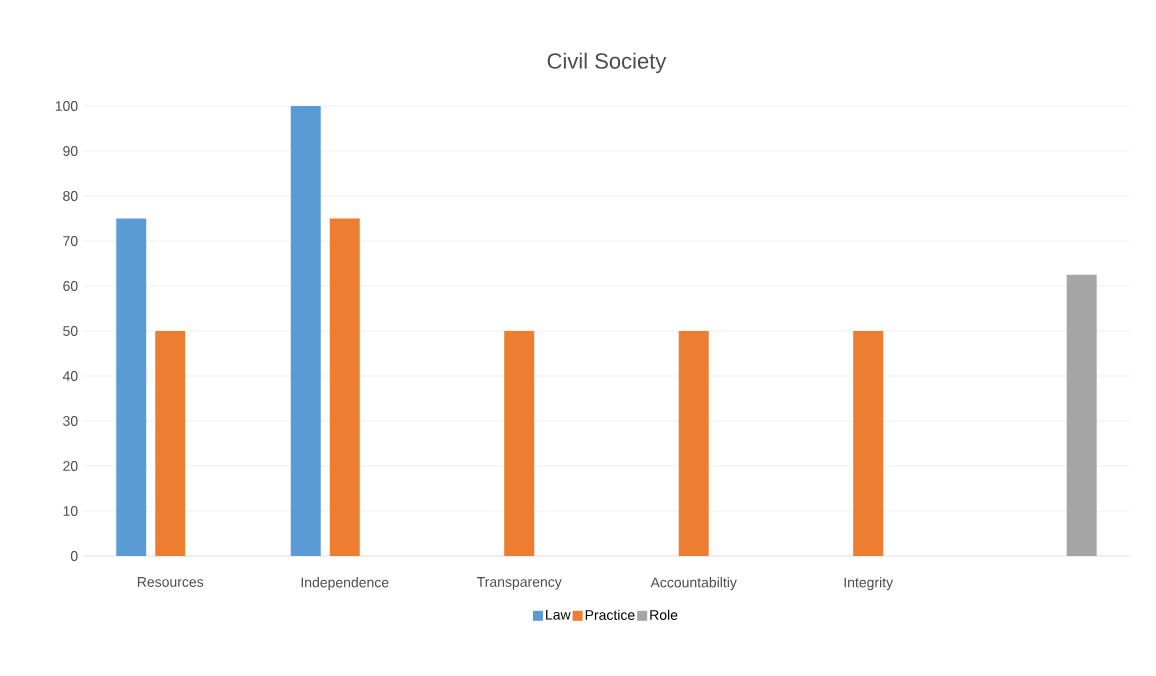 Image resolution: width=1156 pixels, height=676 pixels. What do you see at coordinates (693, 584) in the screenshot?
I see `x-tick-label: Accountabiltiy` at bounding box center [693, 584].